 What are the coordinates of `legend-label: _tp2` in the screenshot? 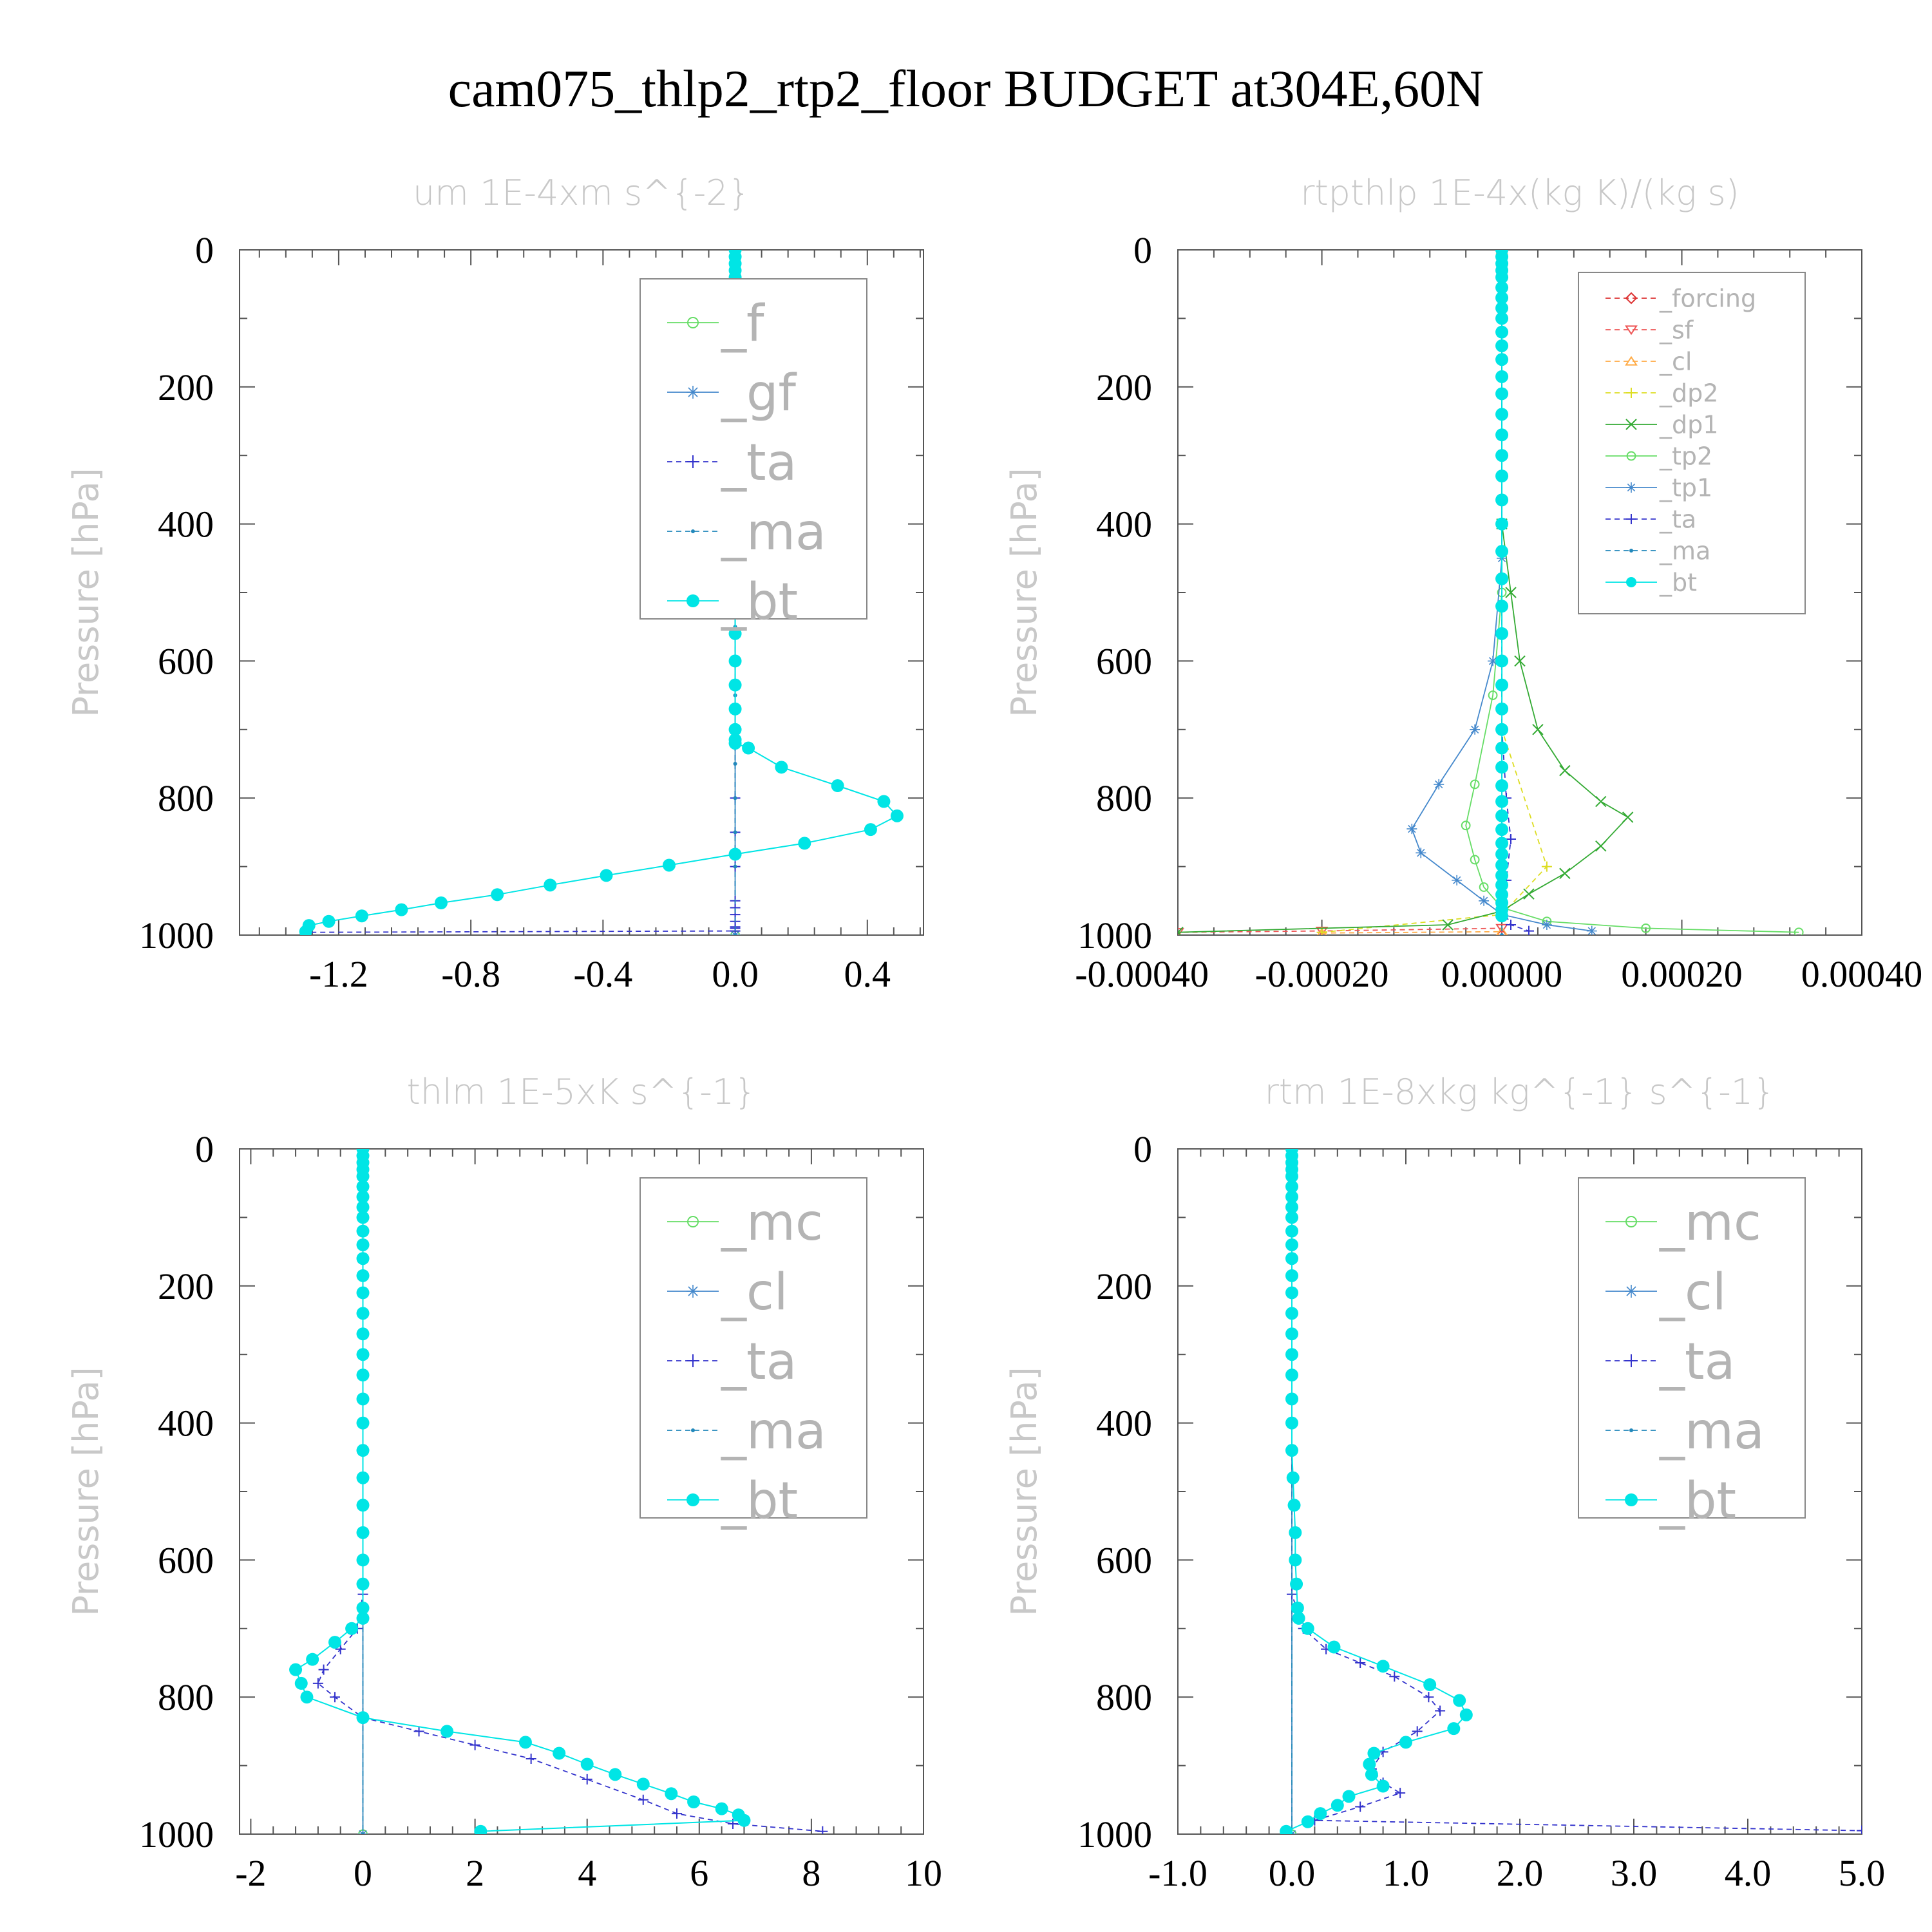 It's located at (1686, 457).